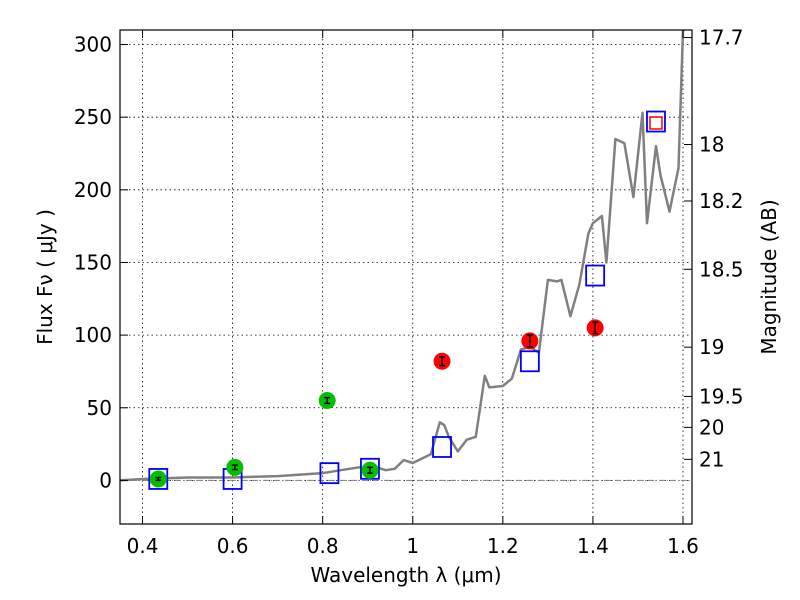  I want to click on right-tick-label: 19, so click(711, 347).